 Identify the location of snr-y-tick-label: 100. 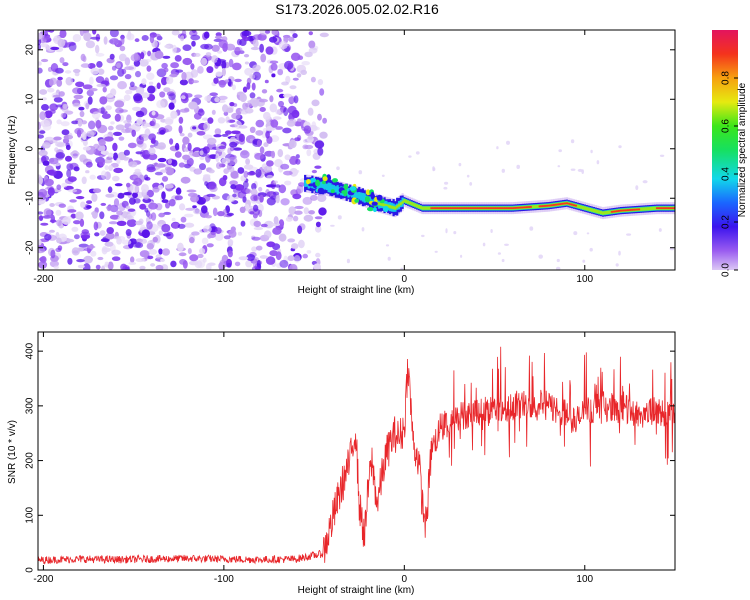
(30, 515).